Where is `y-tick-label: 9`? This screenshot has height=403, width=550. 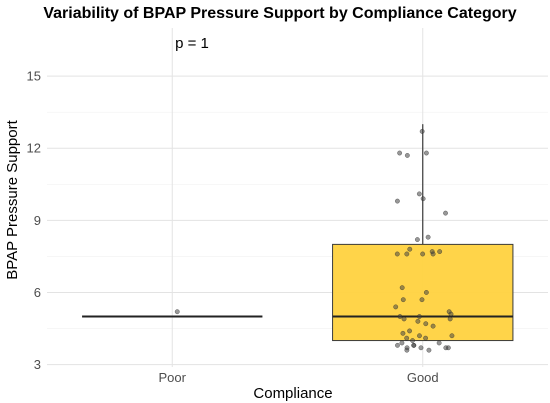
y-tick-label: 9 is located at coordinates (37, 220).